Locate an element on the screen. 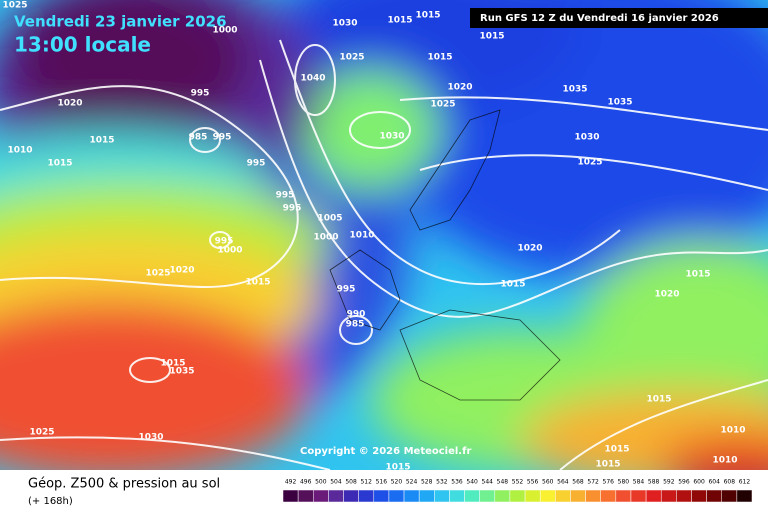 Image resolution: width=768 pixels, height=516 pixels. legend-value: 560 is located at coordinates (548, 482).